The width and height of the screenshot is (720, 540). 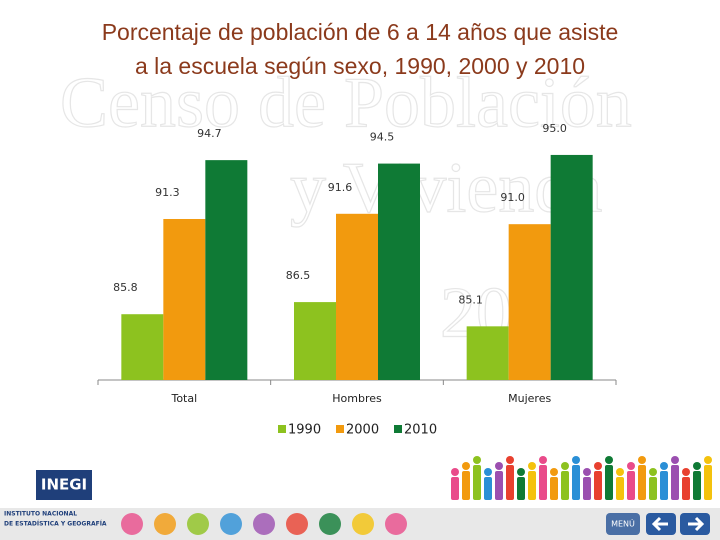 What do you see at coordinates (382, 137) in the screenshot?
I see `data-label: 94.5` at bounding box center [382, 137].